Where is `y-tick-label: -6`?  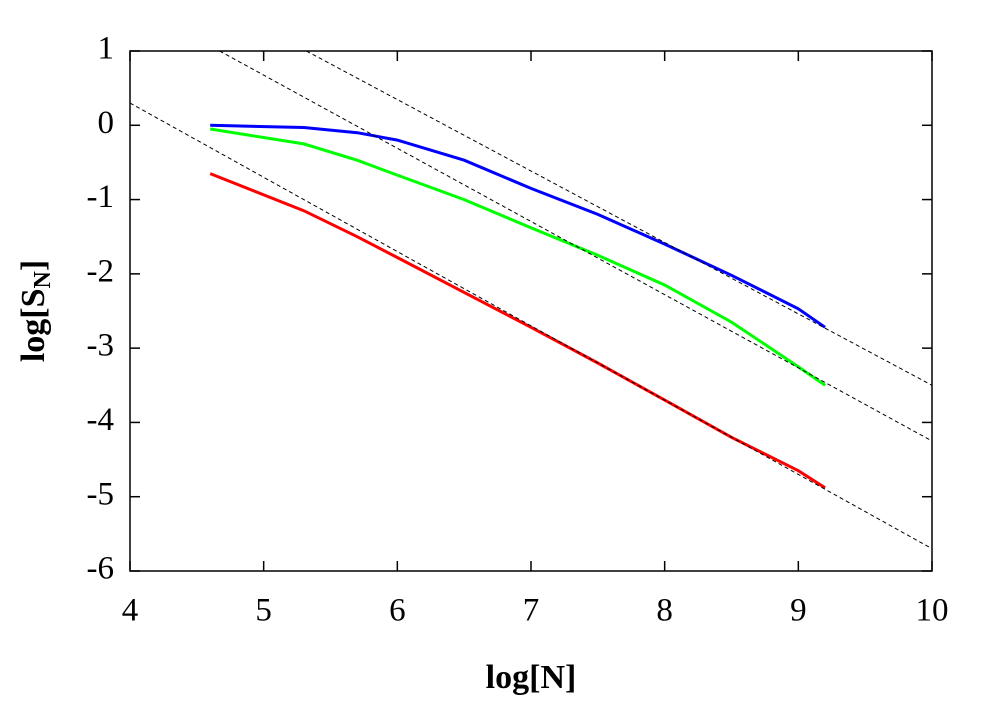
y-tick-label: -6 is located at coordinates (101, 569).